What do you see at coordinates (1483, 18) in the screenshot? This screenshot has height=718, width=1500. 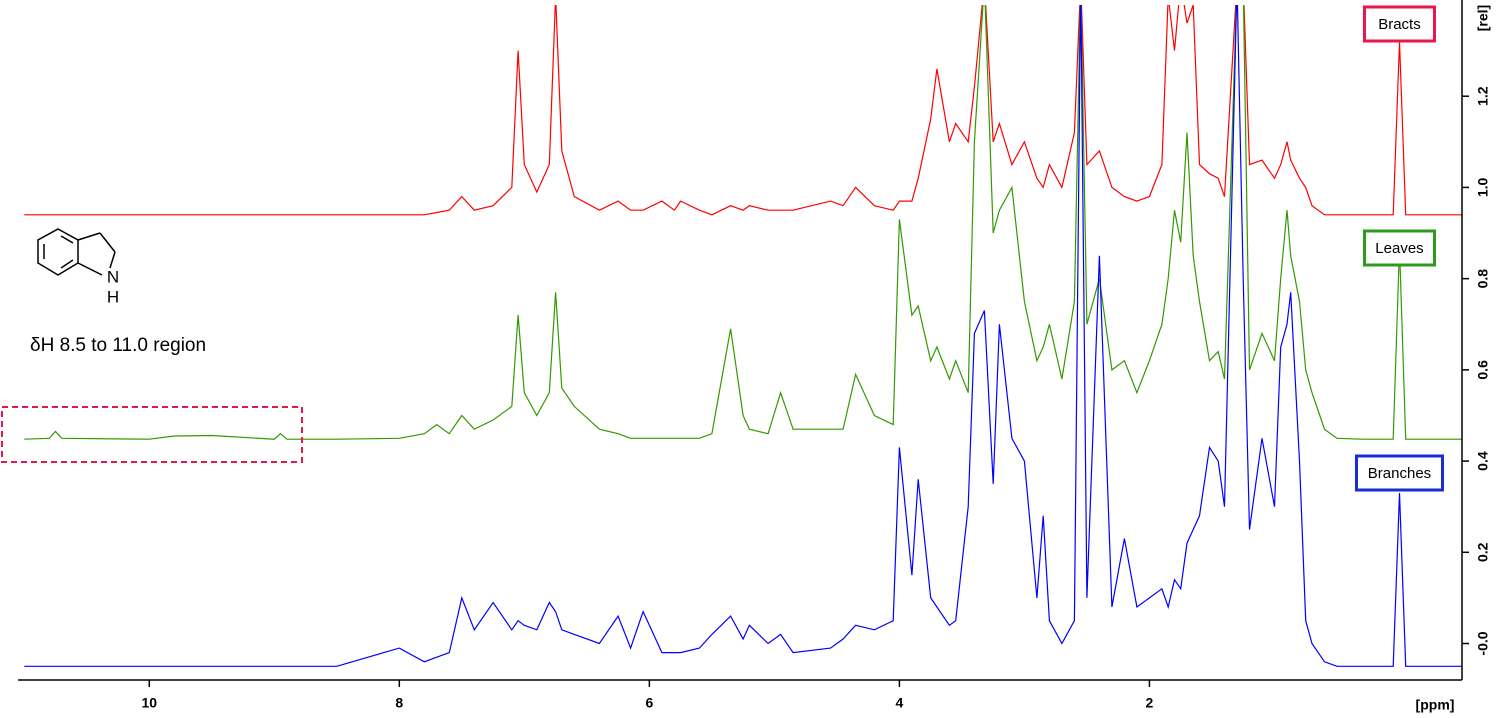 I see `y-axis-label: [rel]` at bounding box center [1483, 18].